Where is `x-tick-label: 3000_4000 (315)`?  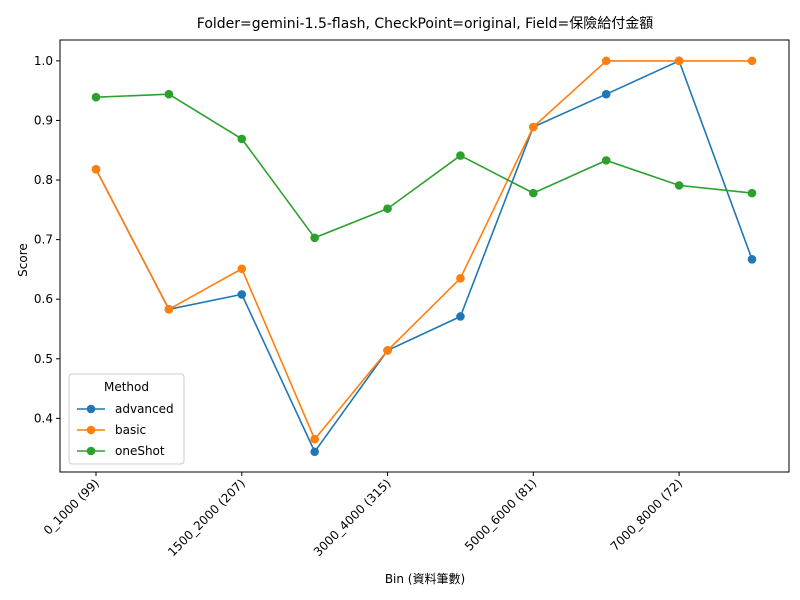
x-tick-label: 3000_4000 (315) is located at coordinates (352, 517).